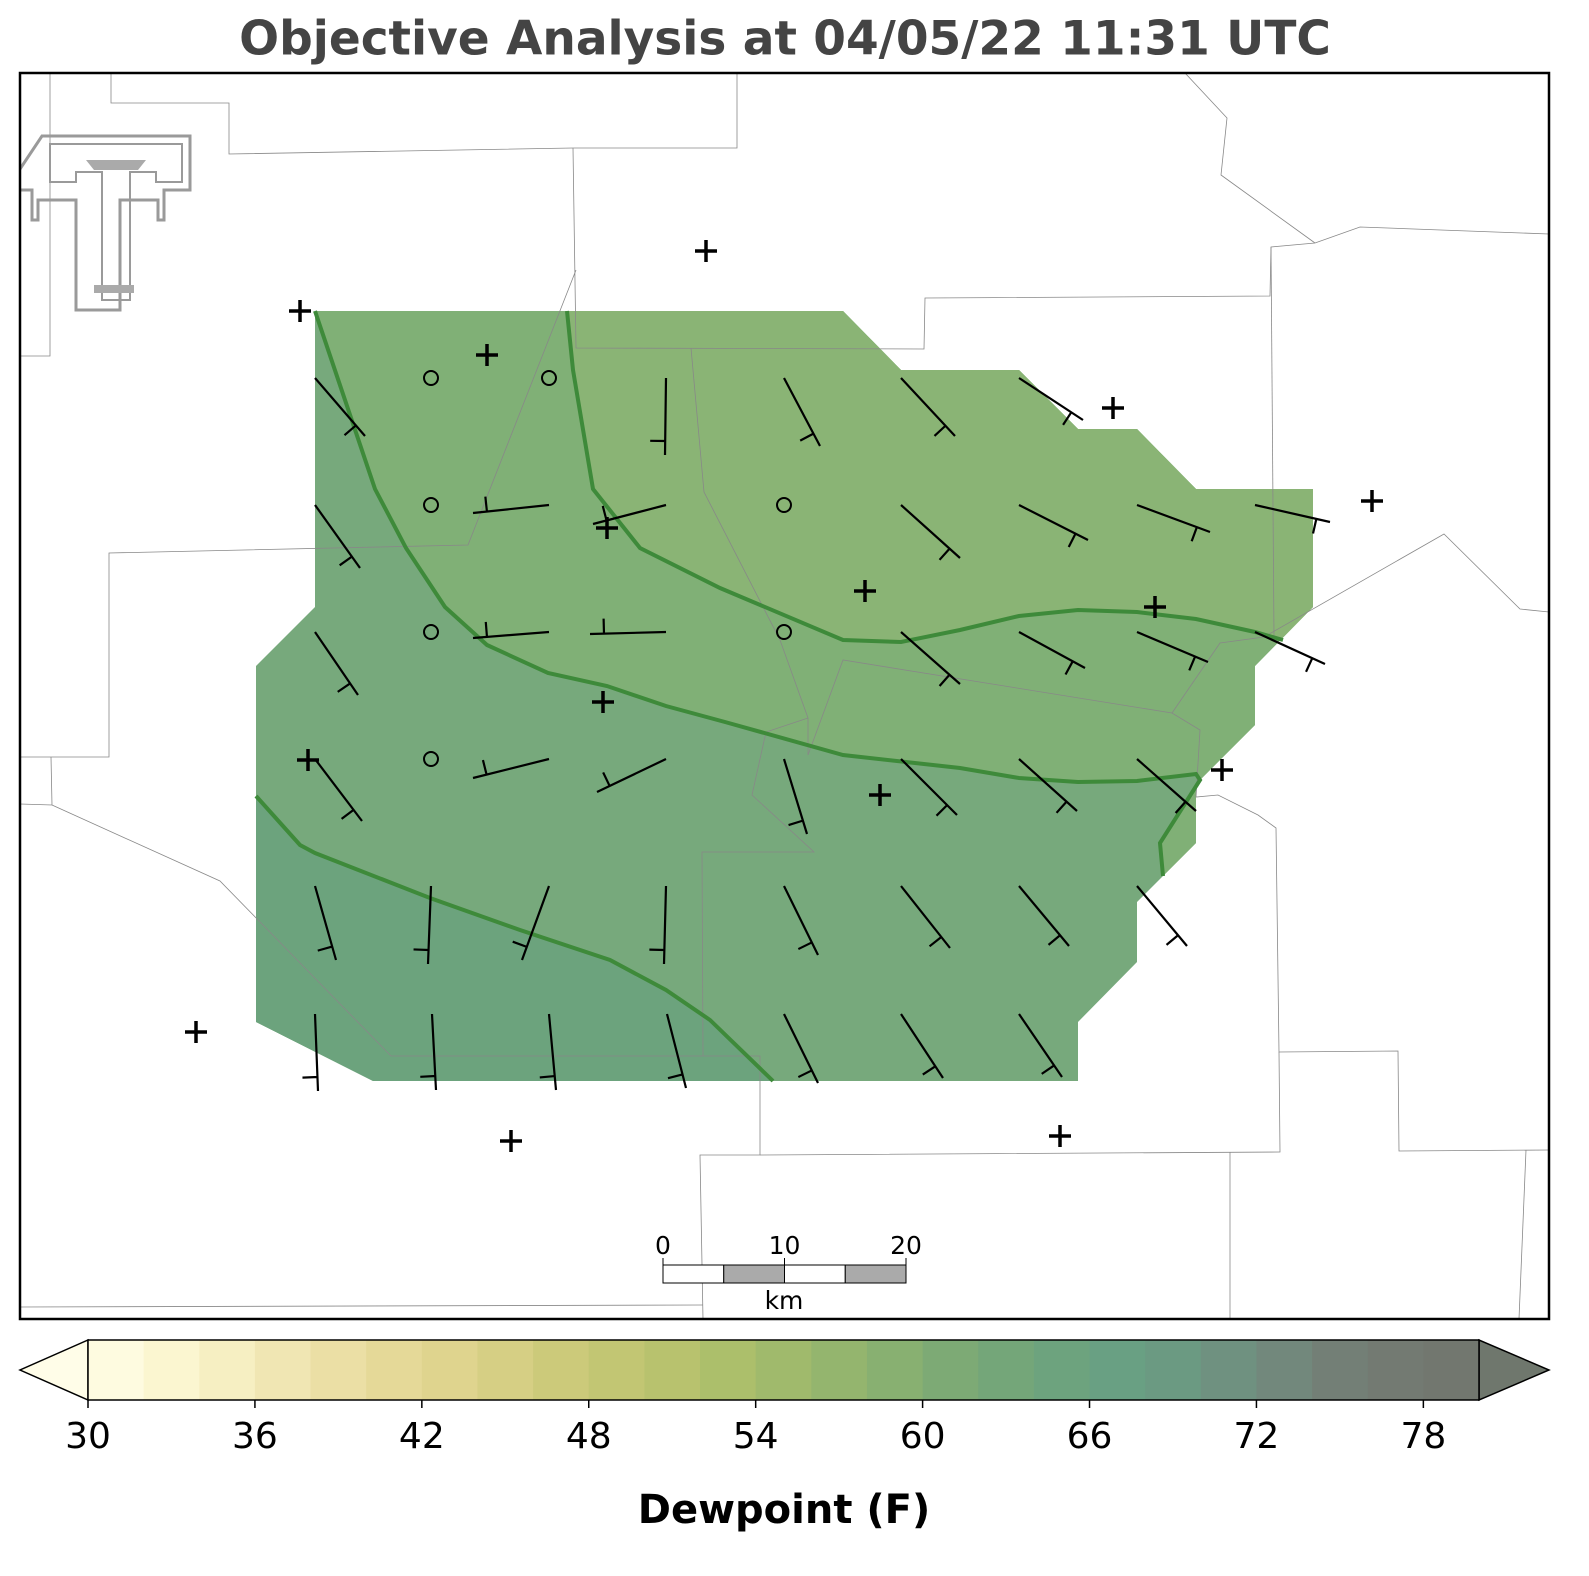  Describe the element at coordinates (106, 223) in the screenshot. I see `logo` at that location.